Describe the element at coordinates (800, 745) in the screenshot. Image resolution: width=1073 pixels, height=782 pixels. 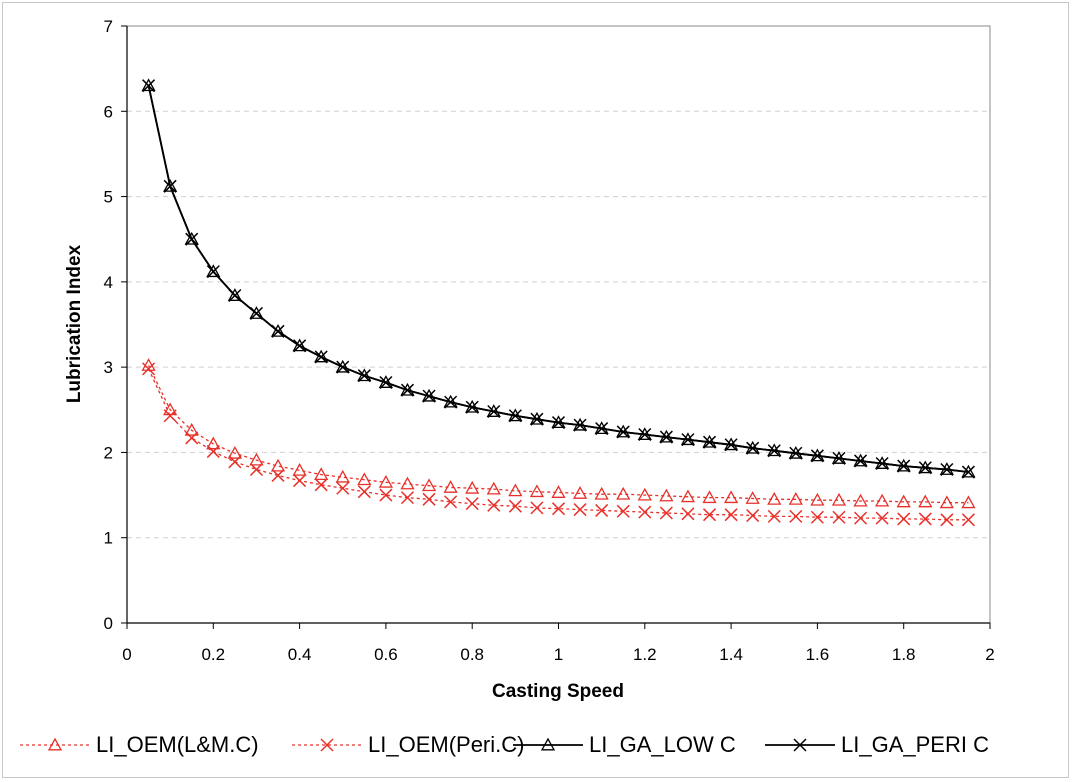
I see `legend-marker` at that location.